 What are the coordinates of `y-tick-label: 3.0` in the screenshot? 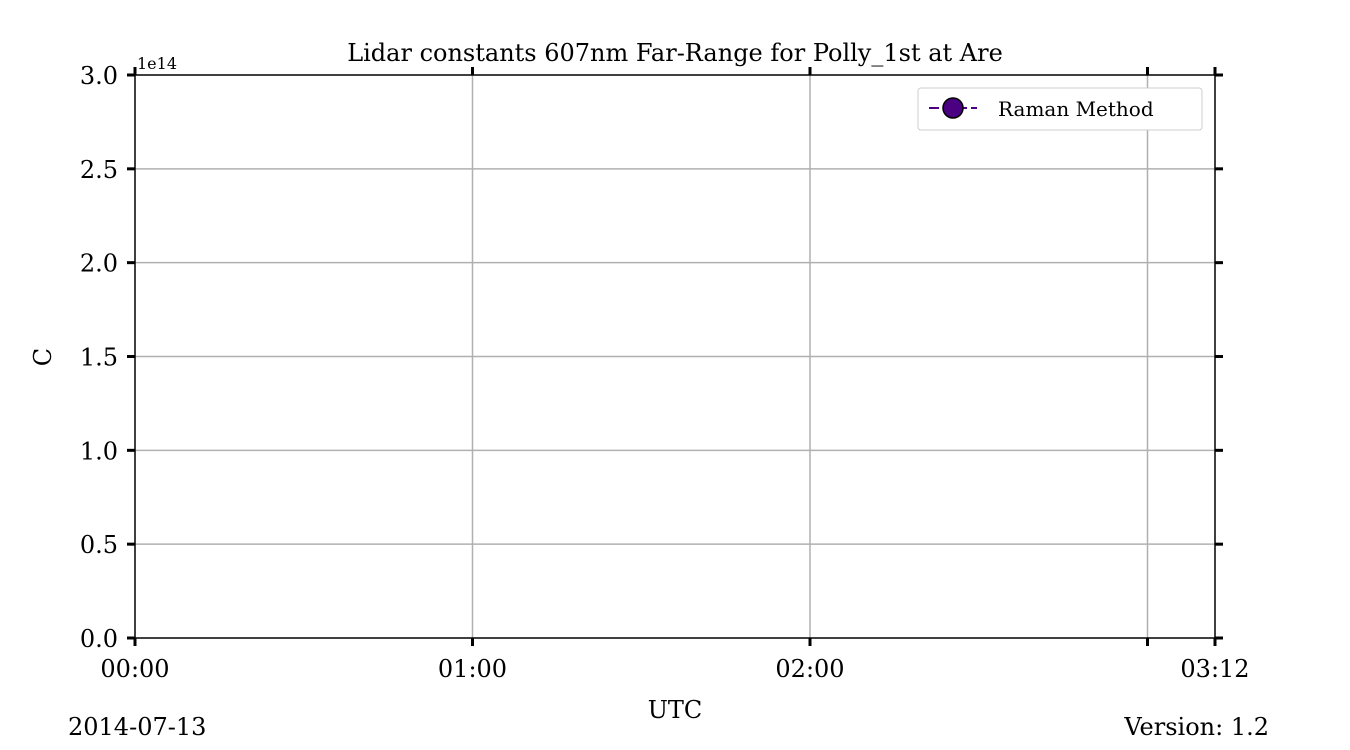 It's located at (99, 76).